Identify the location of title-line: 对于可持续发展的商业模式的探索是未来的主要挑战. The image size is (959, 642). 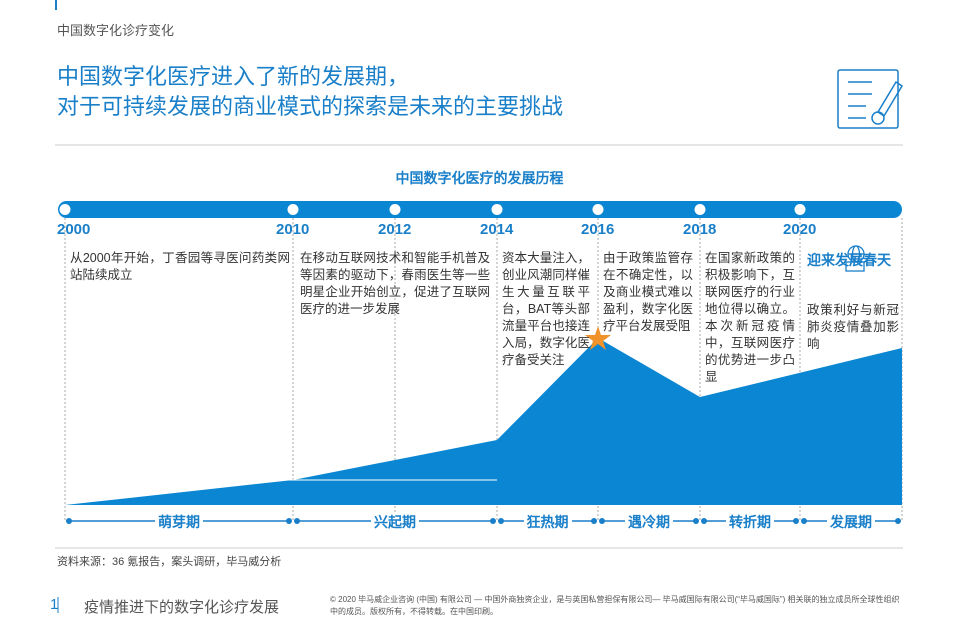
(310, 106).